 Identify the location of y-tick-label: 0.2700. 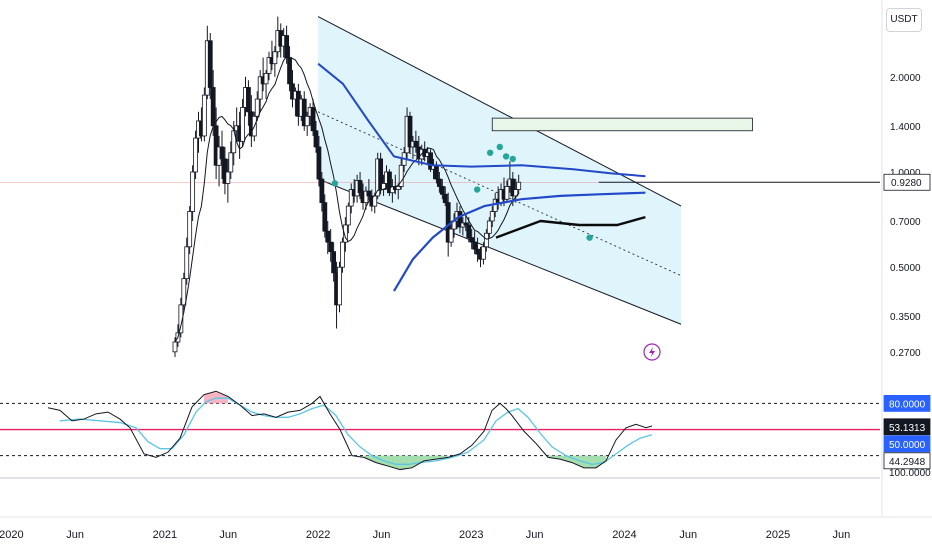
(905, 353).